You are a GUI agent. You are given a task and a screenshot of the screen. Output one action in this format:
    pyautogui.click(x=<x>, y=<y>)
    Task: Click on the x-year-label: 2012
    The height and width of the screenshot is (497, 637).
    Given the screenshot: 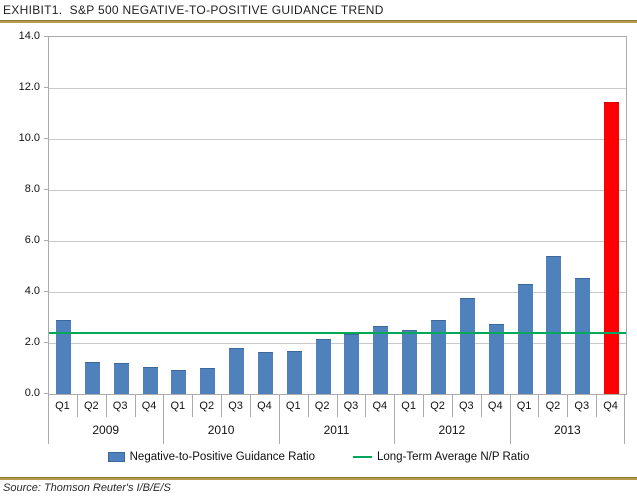 What is the action you would take?
    pyautogui.click(x=452, y=430)
    